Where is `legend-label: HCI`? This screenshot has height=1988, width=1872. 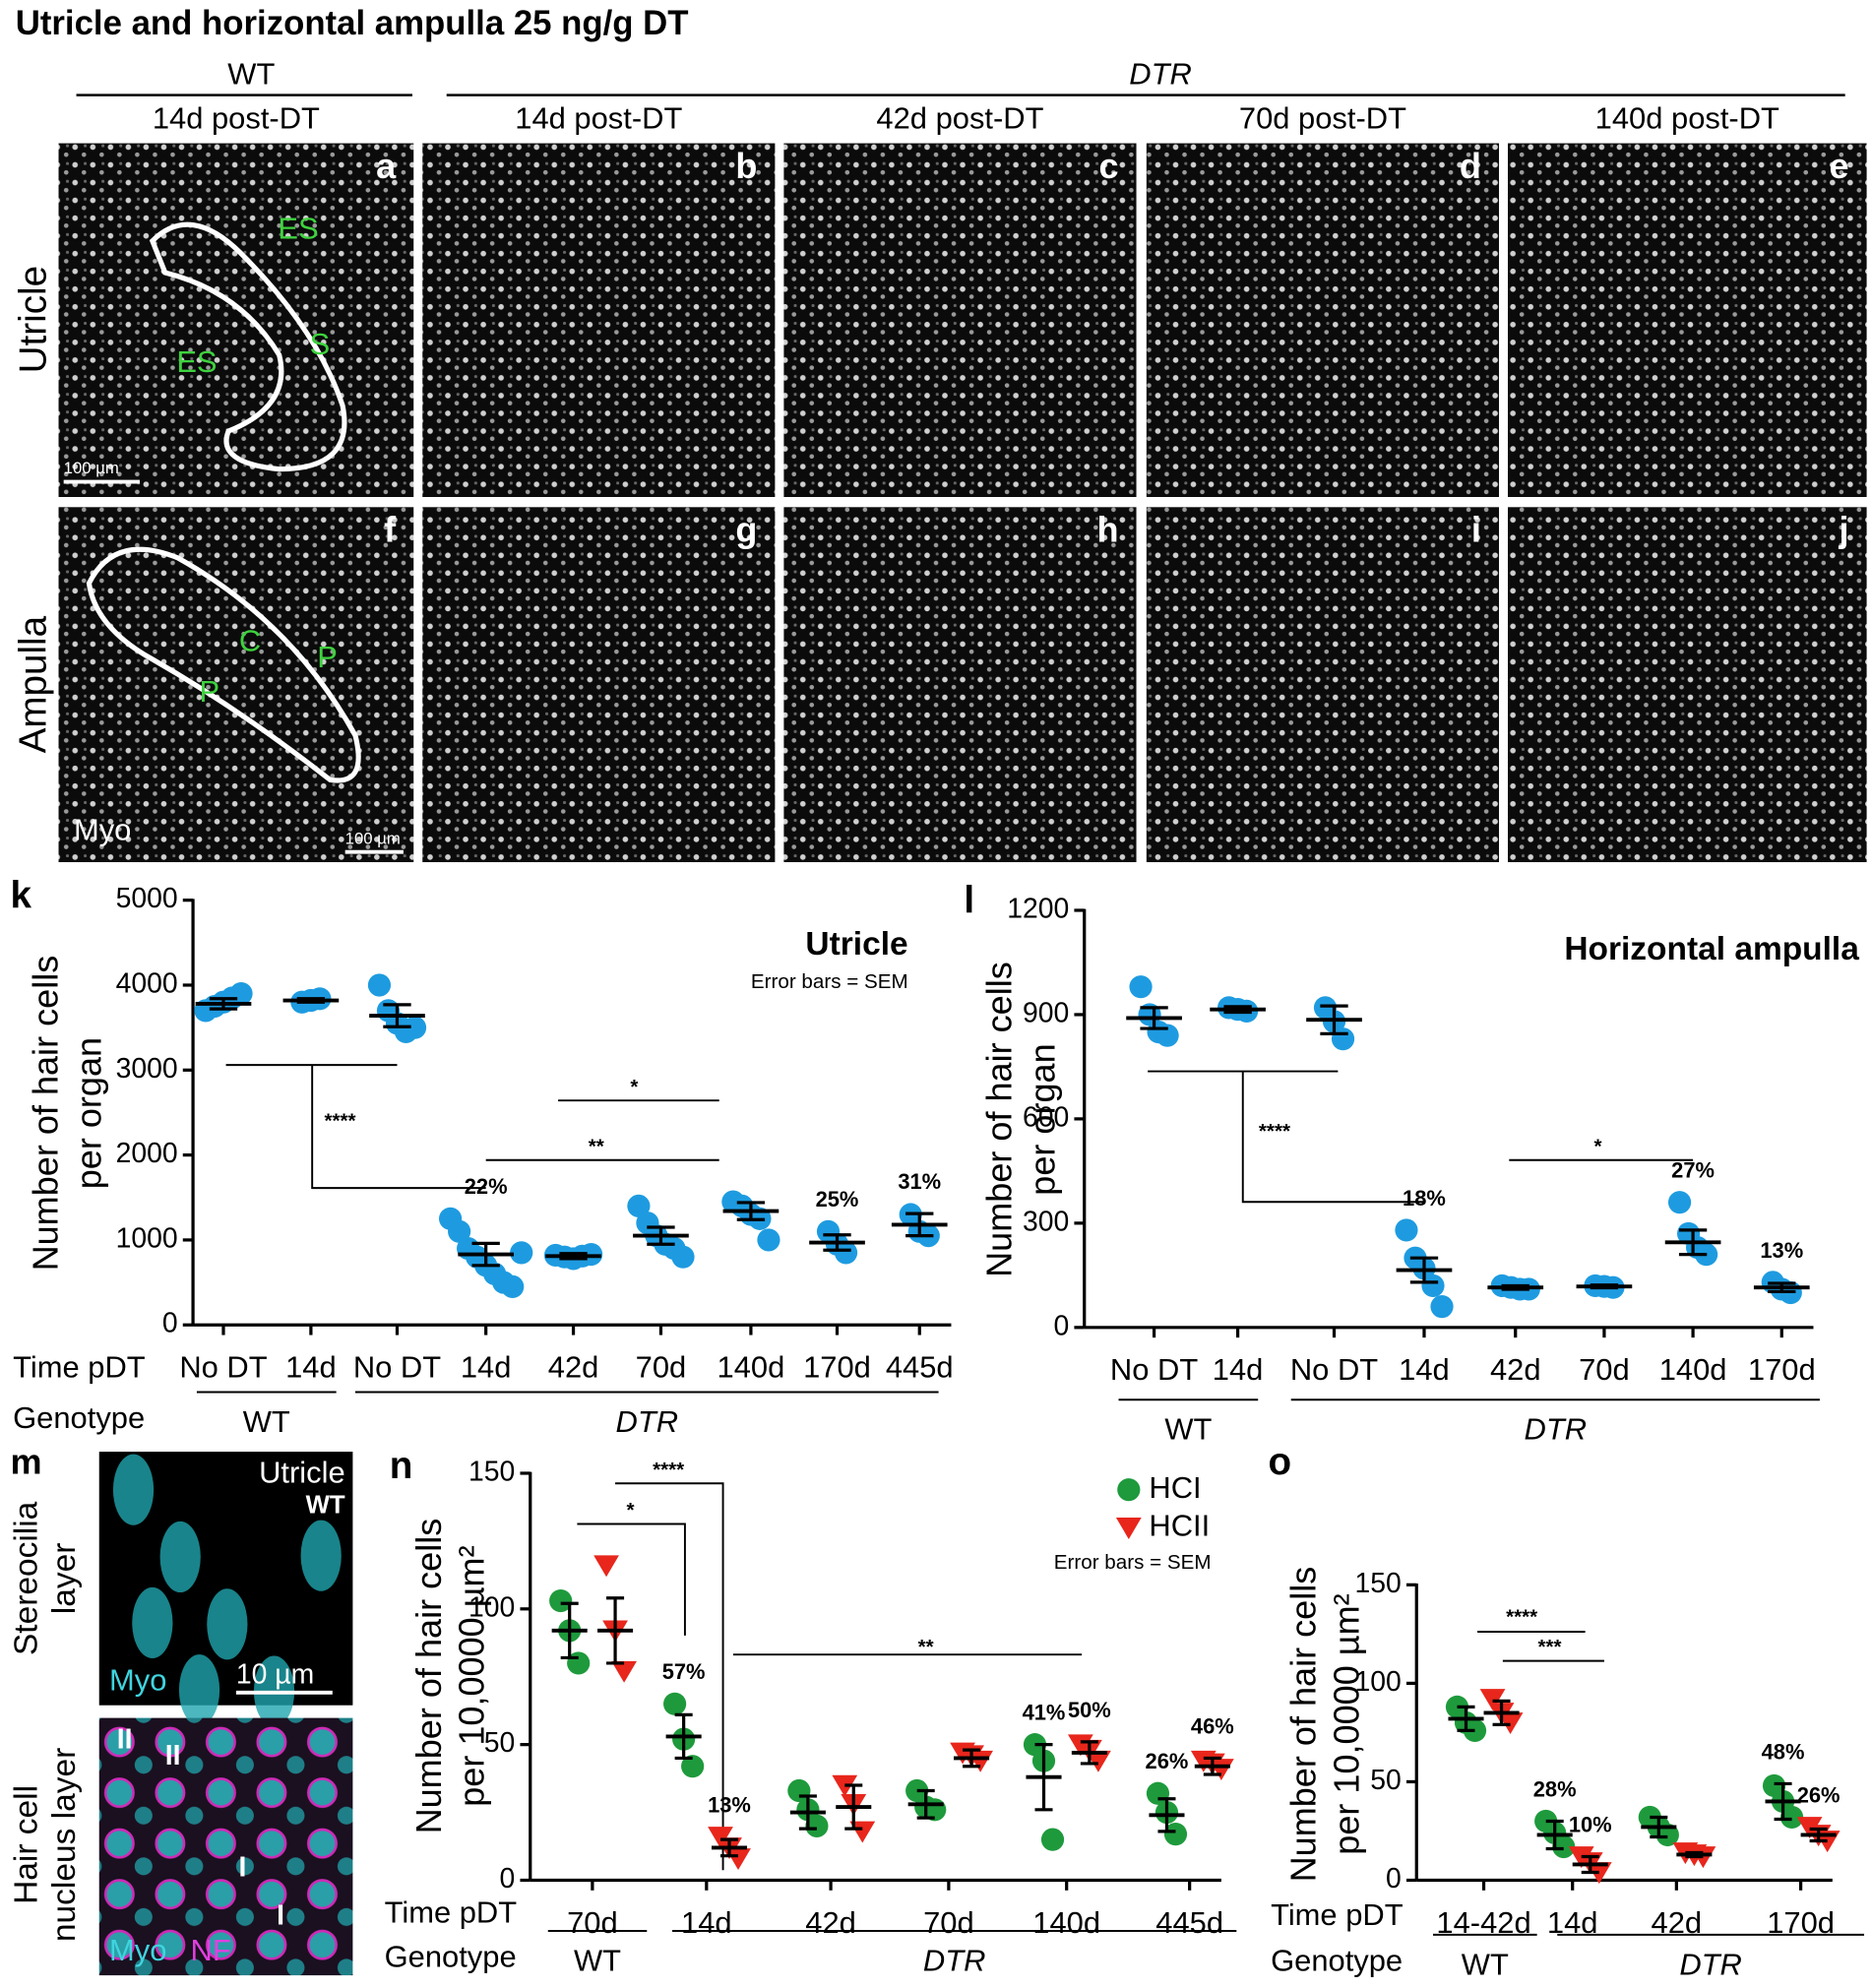
legend-label: HCI is located at coordinates (1175, 1487).